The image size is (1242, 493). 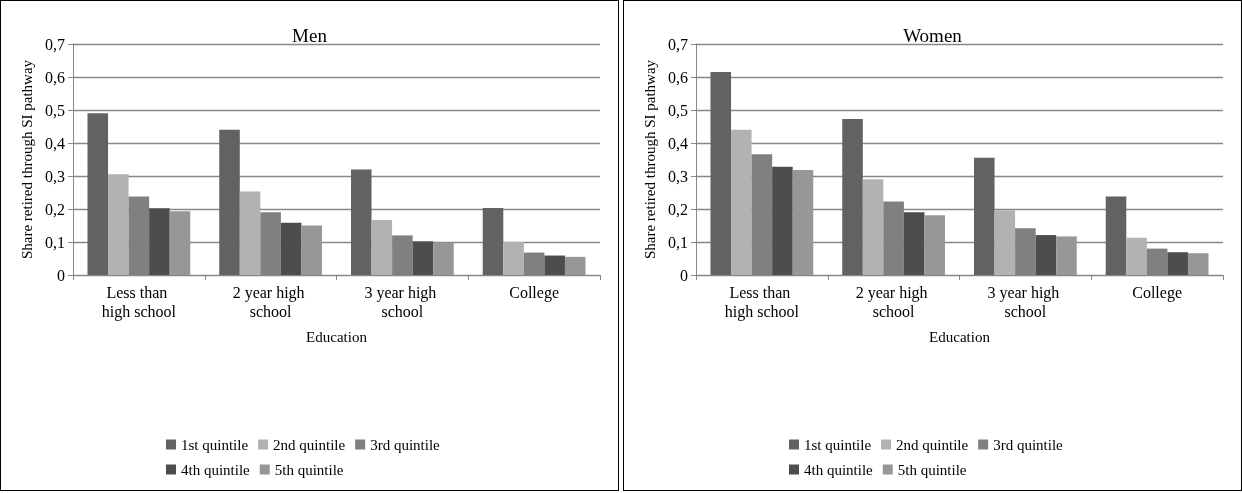 I want to click on chart-title: Men, so click(x=310, y=35).